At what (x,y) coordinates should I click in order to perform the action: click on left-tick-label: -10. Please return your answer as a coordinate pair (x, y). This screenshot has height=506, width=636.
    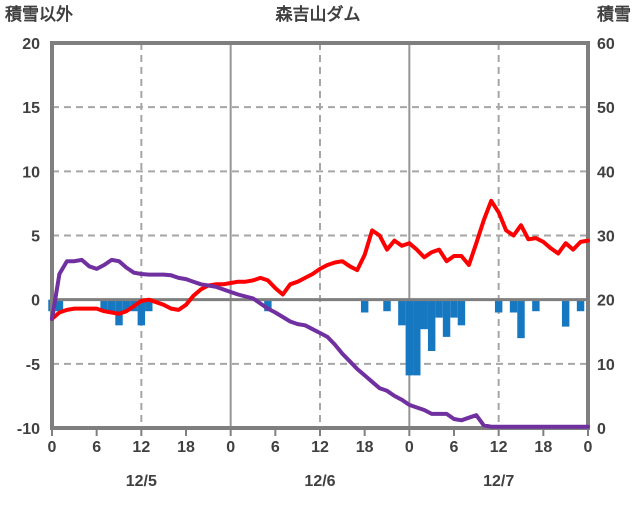
    Looking at the image, I should click on (28, 429).